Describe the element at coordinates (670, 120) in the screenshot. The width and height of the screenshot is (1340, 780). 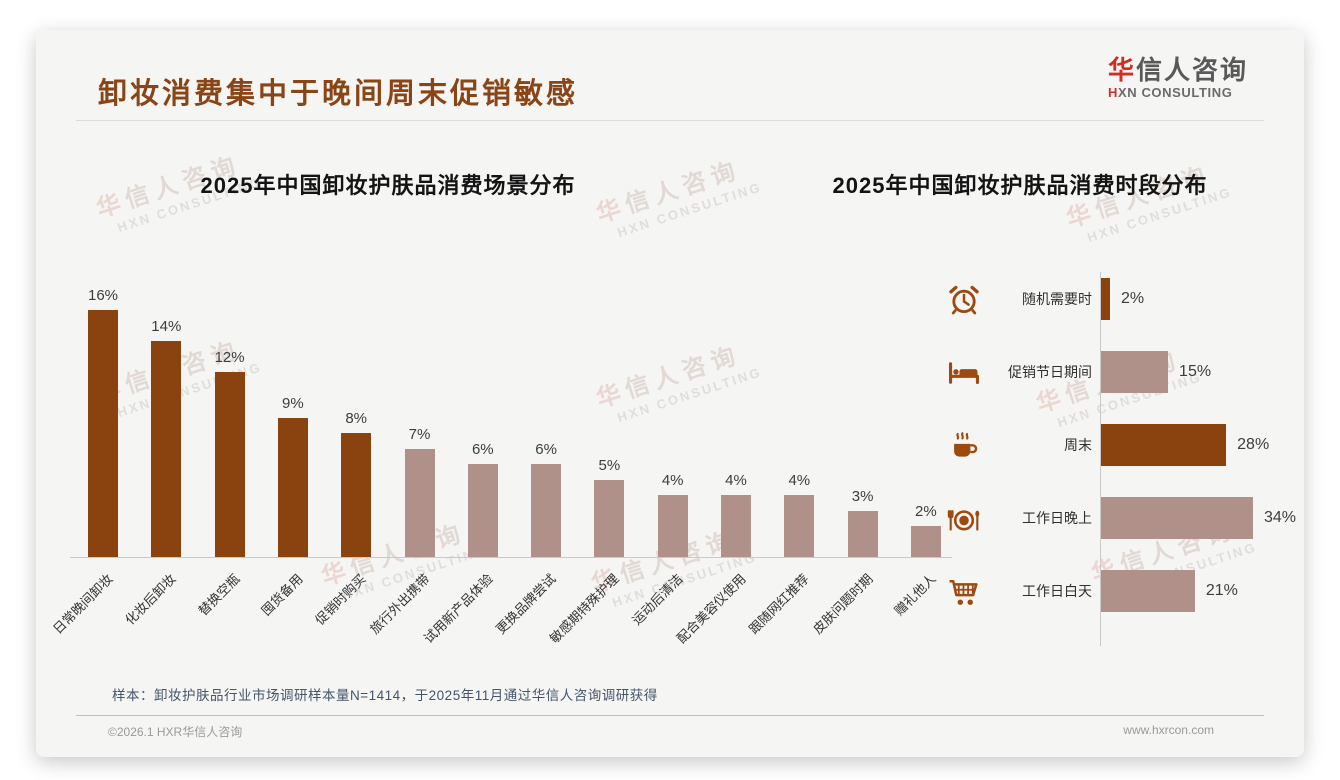
I see `header-divider` at that location.